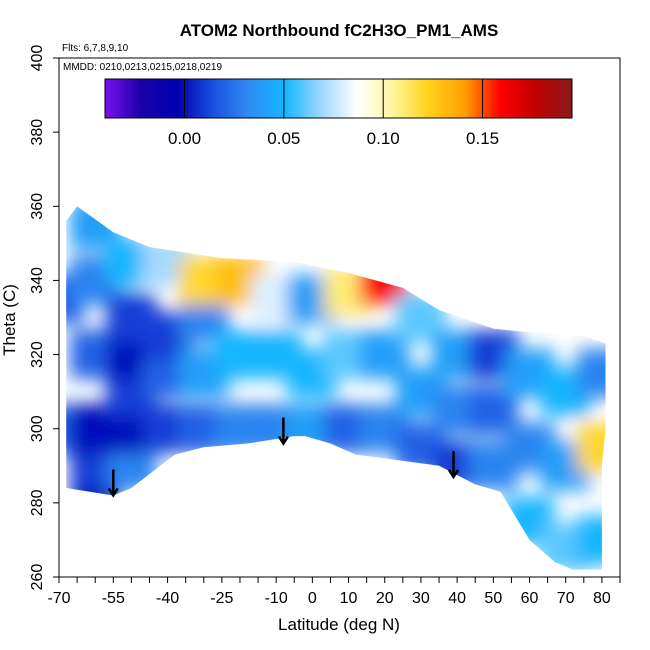  Describe the element at coordinates (383, 138) in the screenshot. I see `colorbar-tick-label: 0.10` at that location.